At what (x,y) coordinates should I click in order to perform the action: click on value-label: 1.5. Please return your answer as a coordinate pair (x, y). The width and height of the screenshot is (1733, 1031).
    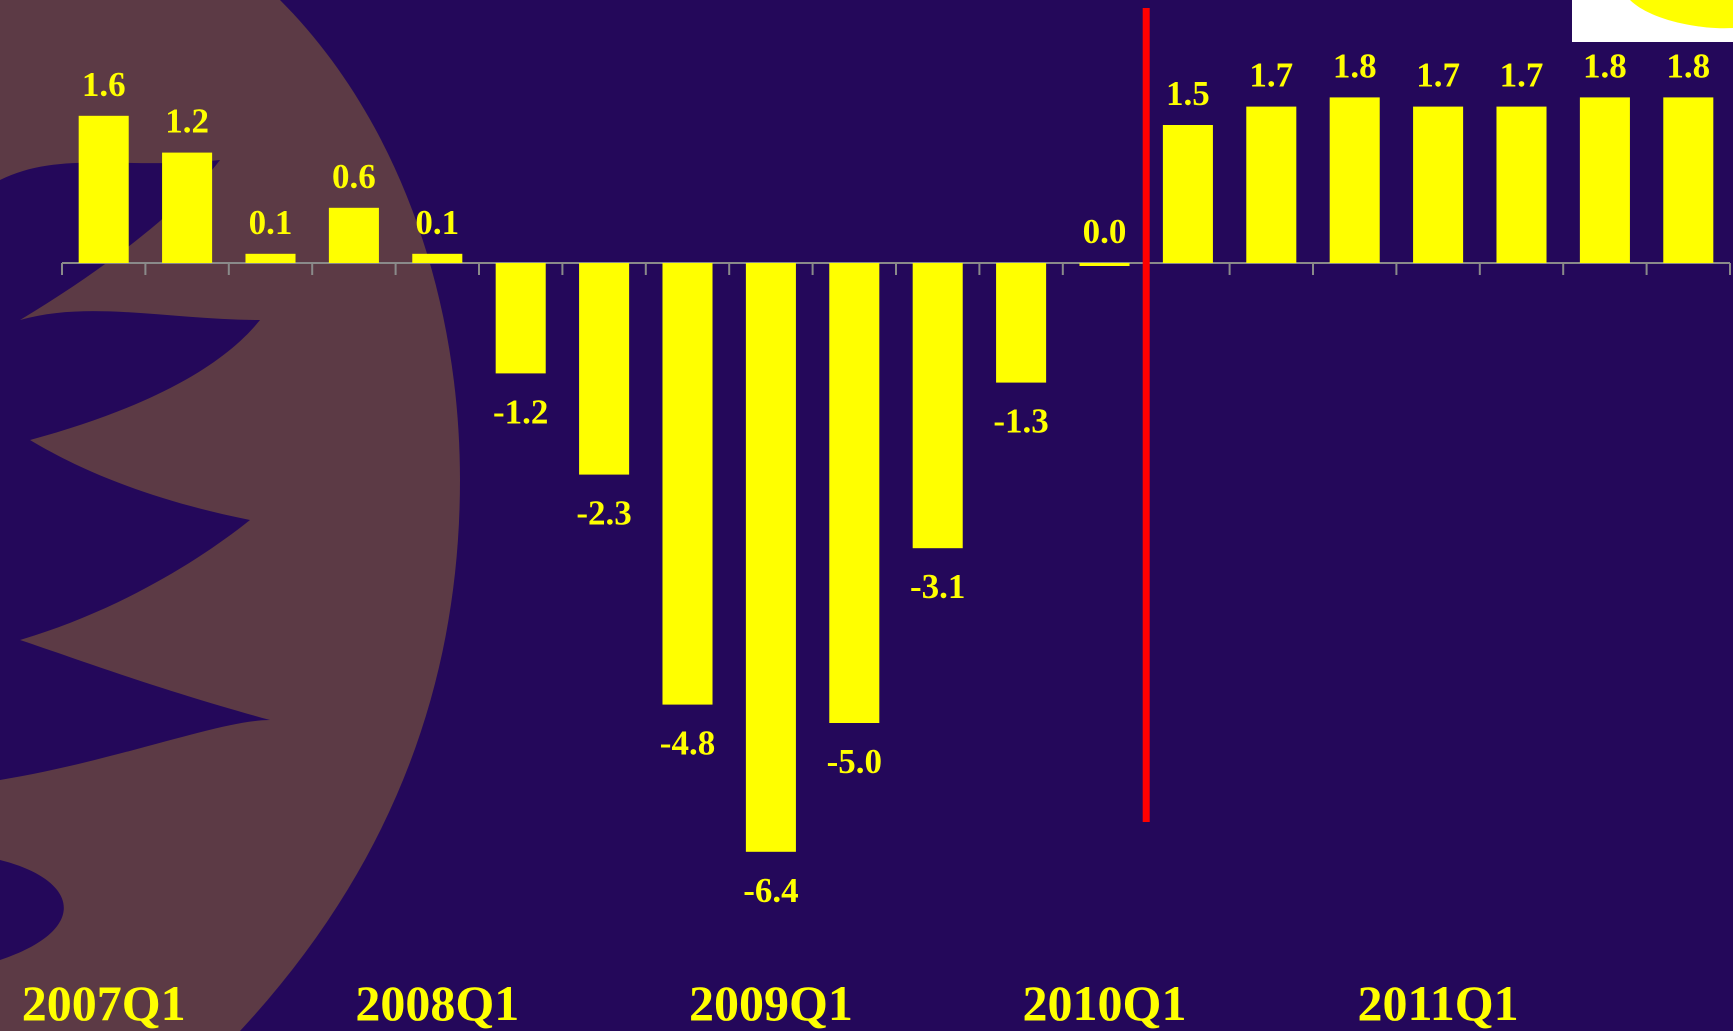
    Looking at the image, I should click on (1188, 93).